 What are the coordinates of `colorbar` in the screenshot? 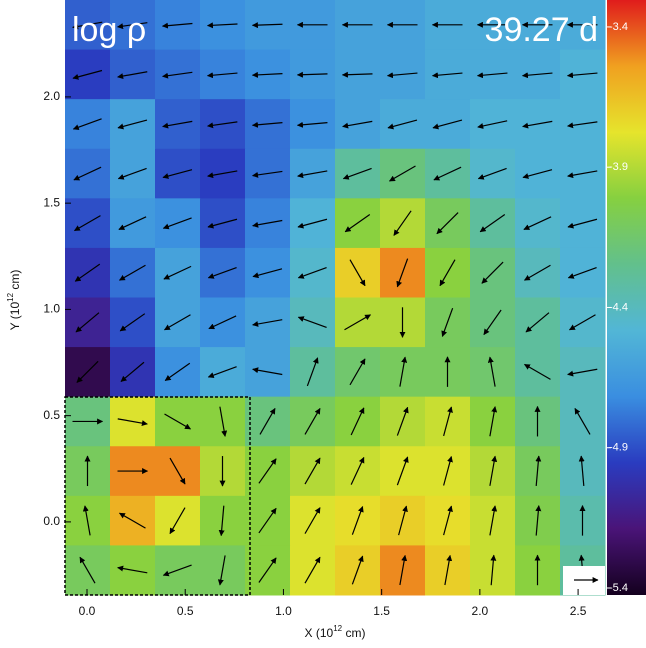 It's located at (626, 297).